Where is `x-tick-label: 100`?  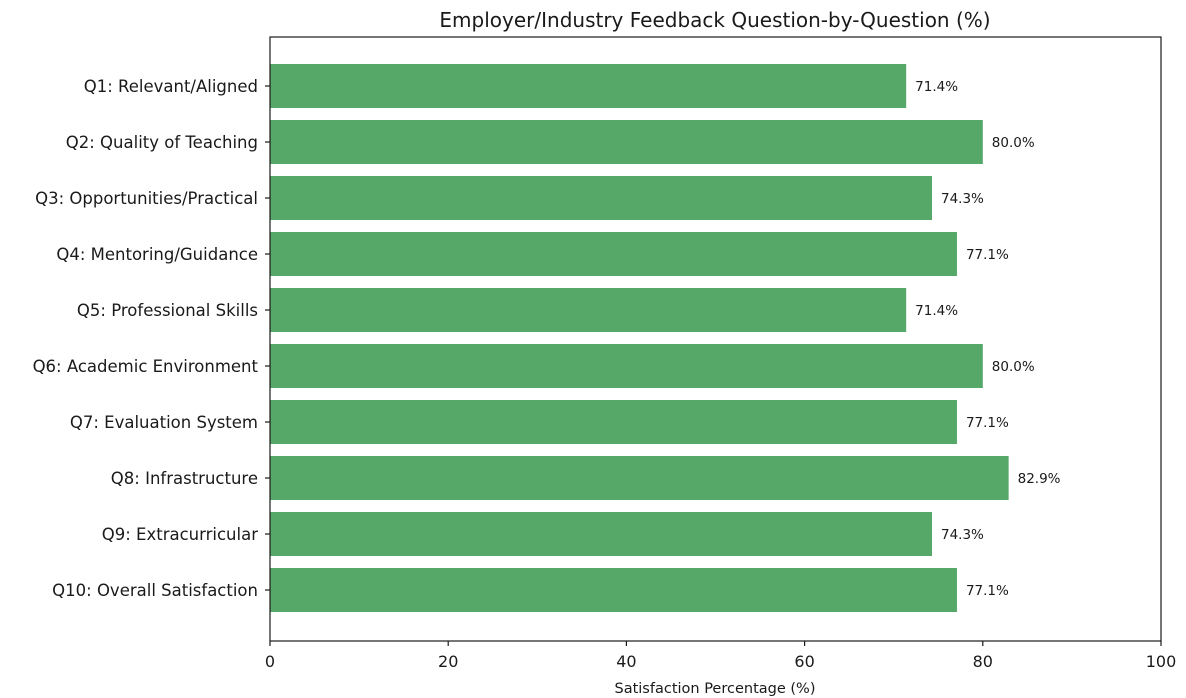 x-tick-label: 100 is located at coordinates (1161, 661).